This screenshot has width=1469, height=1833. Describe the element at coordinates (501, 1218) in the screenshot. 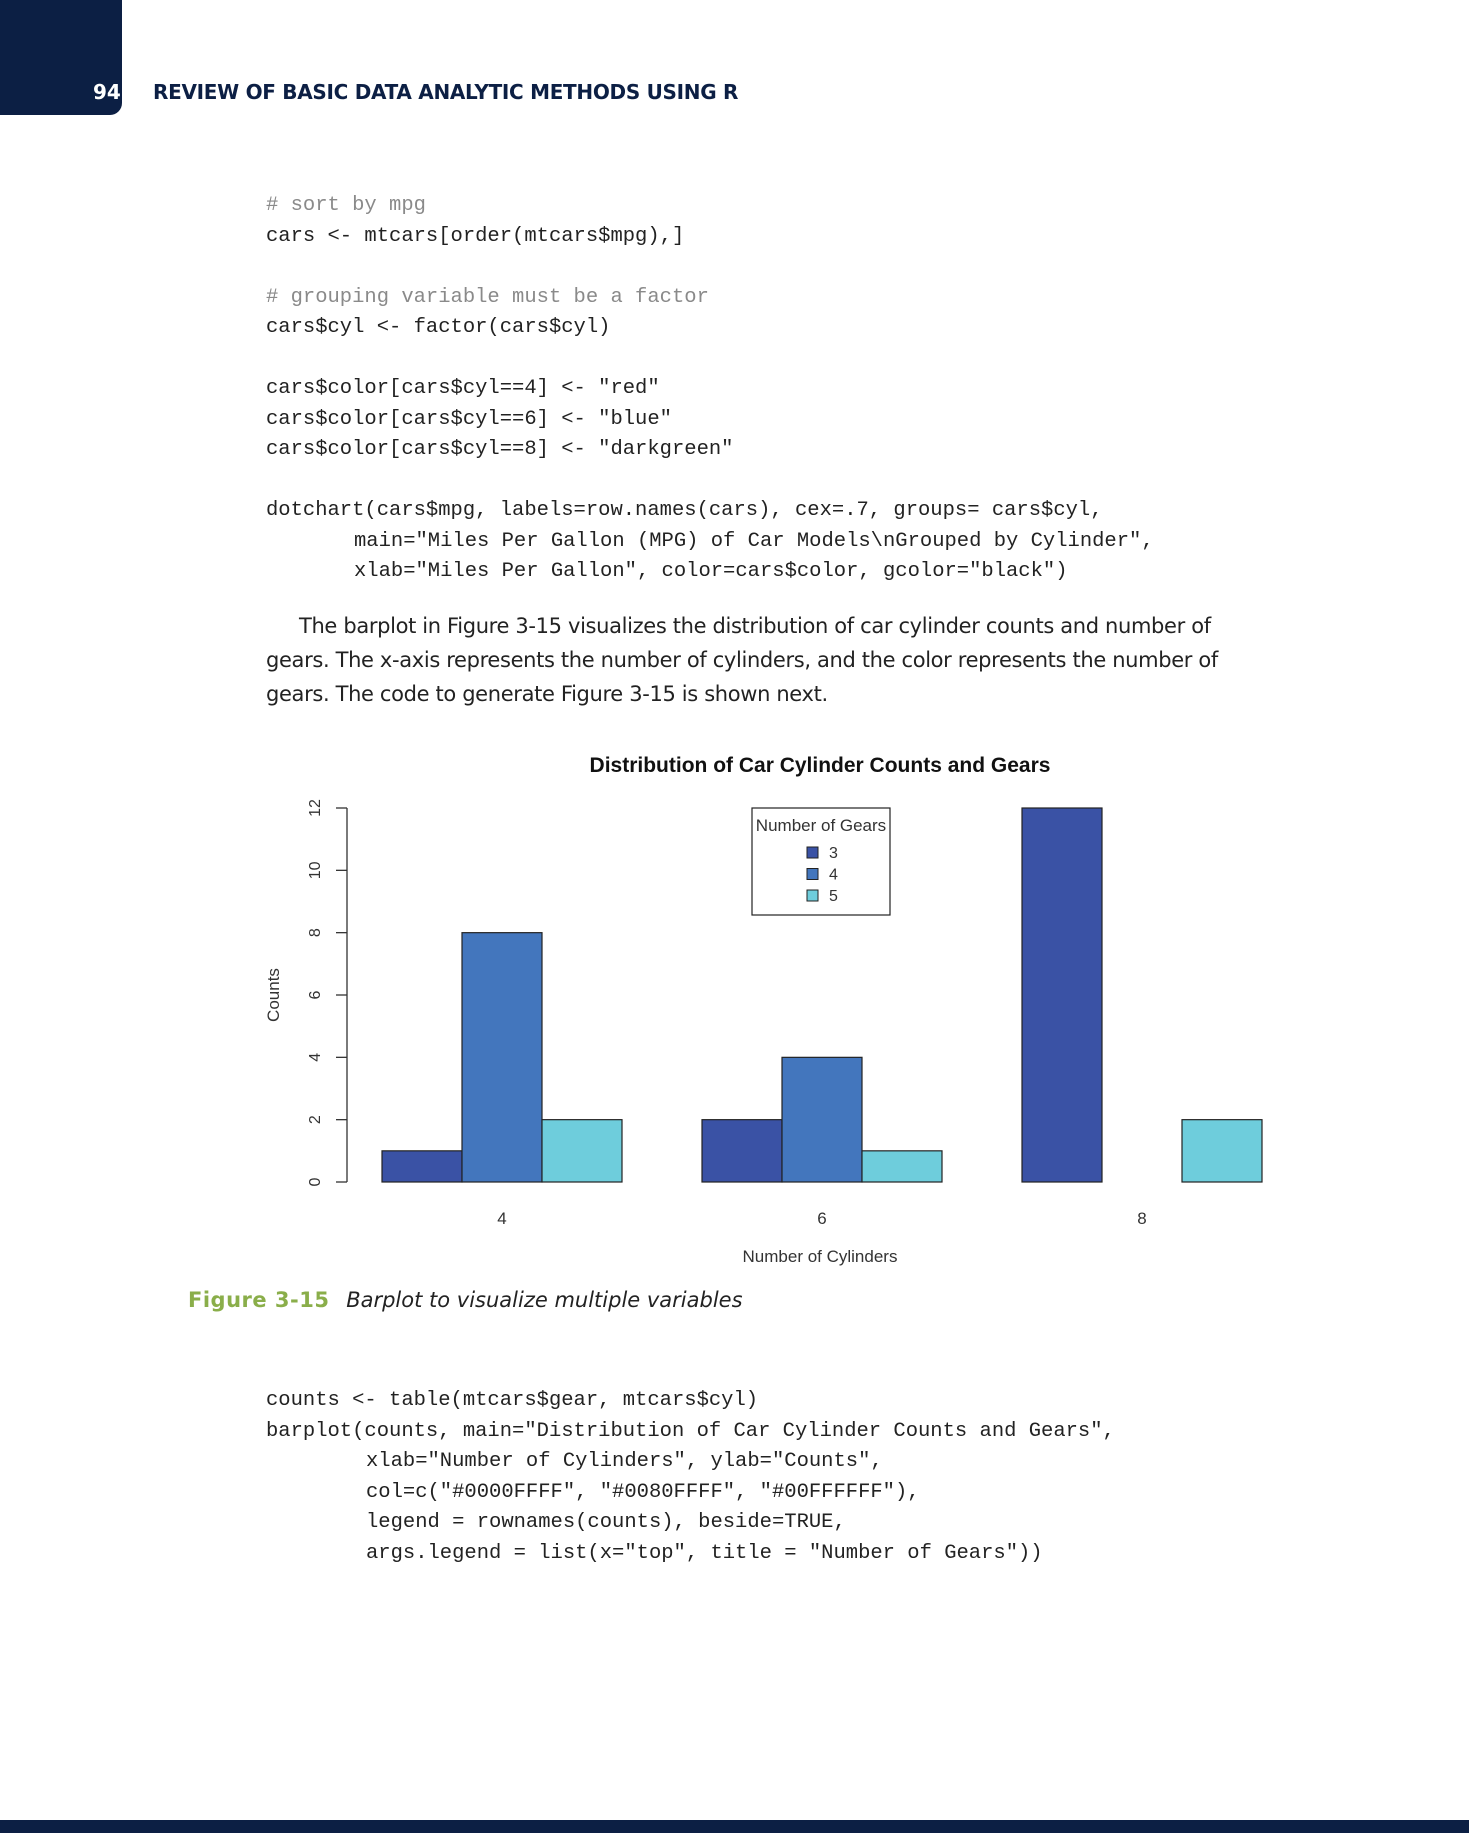

I see `x-tick-label: 4` at that location.